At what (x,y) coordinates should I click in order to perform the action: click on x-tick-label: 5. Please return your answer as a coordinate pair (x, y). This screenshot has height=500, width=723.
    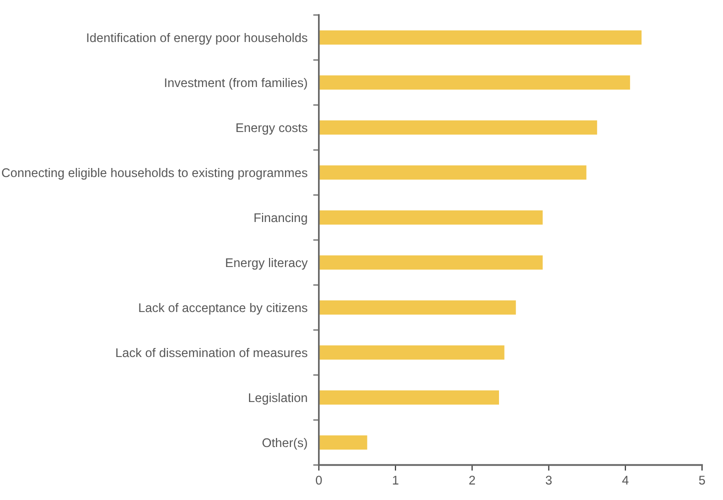
    Looking at the image, I should click on (702, 480).